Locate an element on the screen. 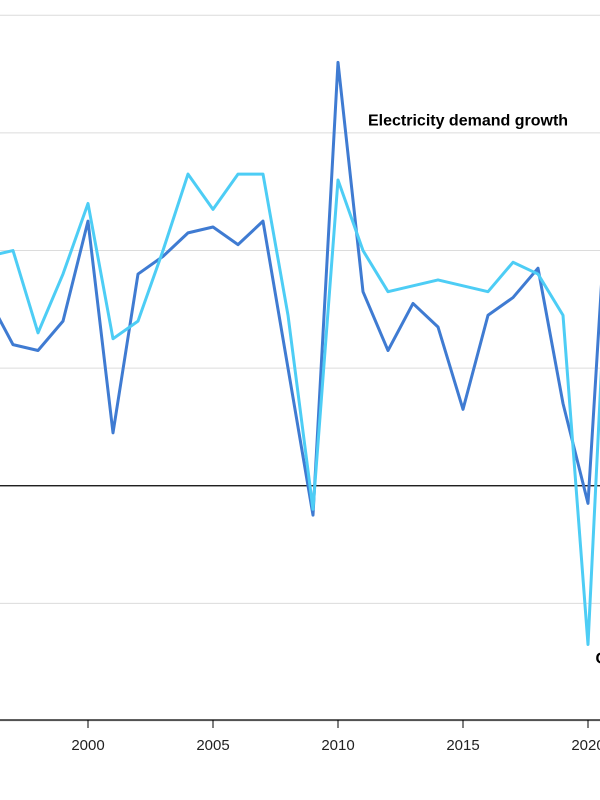 The image size is (600, 800). x-tick-label: 2015 is located at coordinates (462, 745).